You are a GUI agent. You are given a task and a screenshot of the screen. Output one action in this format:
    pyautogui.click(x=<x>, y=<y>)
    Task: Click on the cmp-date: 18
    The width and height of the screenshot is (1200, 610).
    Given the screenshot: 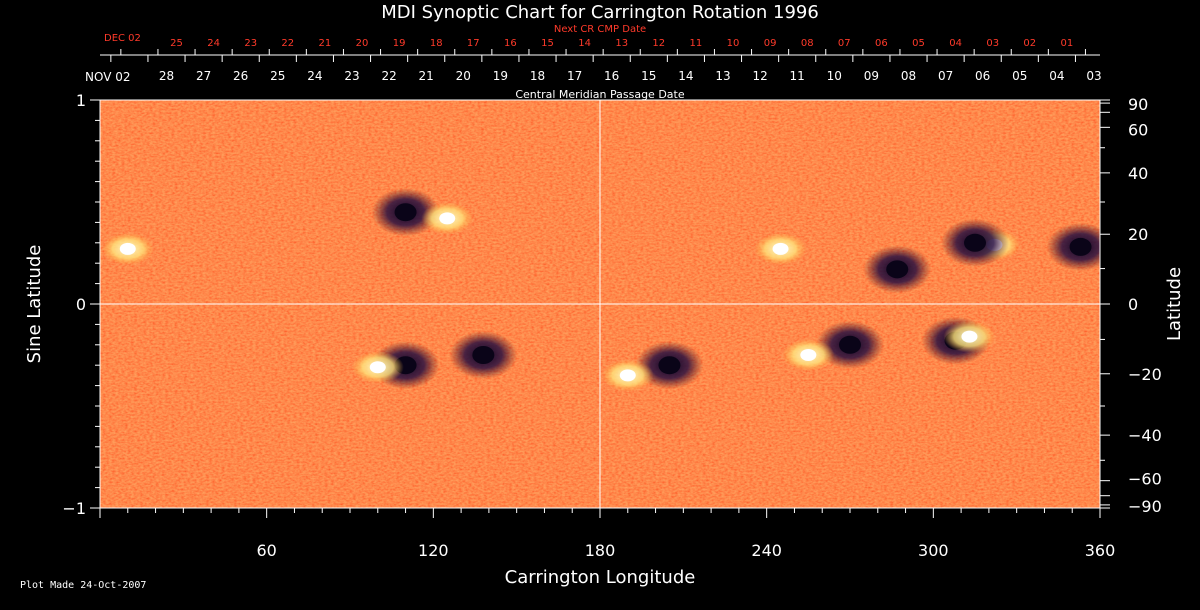 What is the action you would take?
    pyautogui.click(x=537, y=76)
    